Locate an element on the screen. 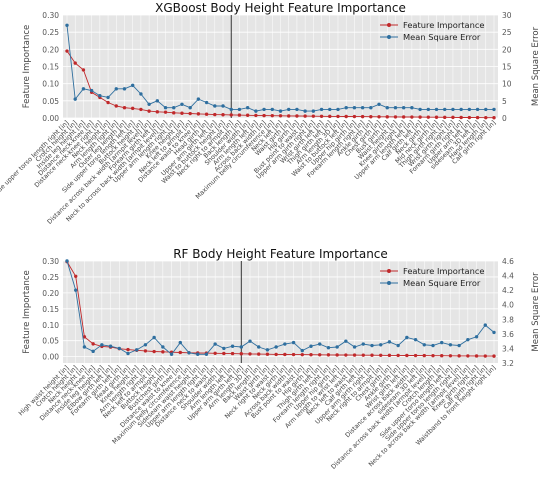 The image size is (550, 489). y-axis-label-right: Mean Square Error is located at coordinates (536, 312).